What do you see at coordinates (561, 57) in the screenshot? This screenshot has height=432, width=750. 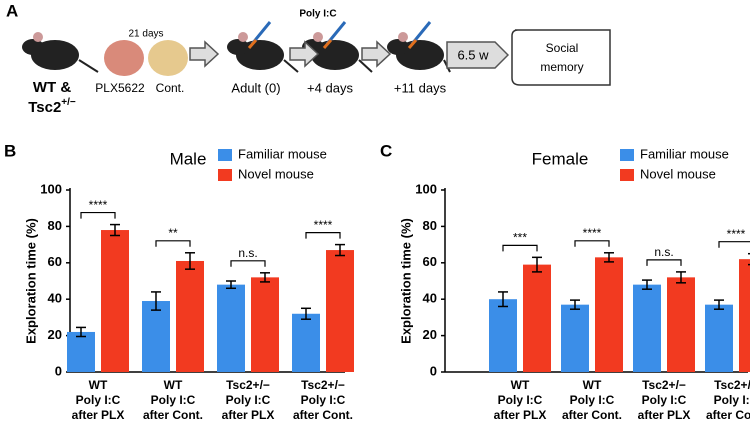 I see `memory-scroll` at bounding box center [561, 57].